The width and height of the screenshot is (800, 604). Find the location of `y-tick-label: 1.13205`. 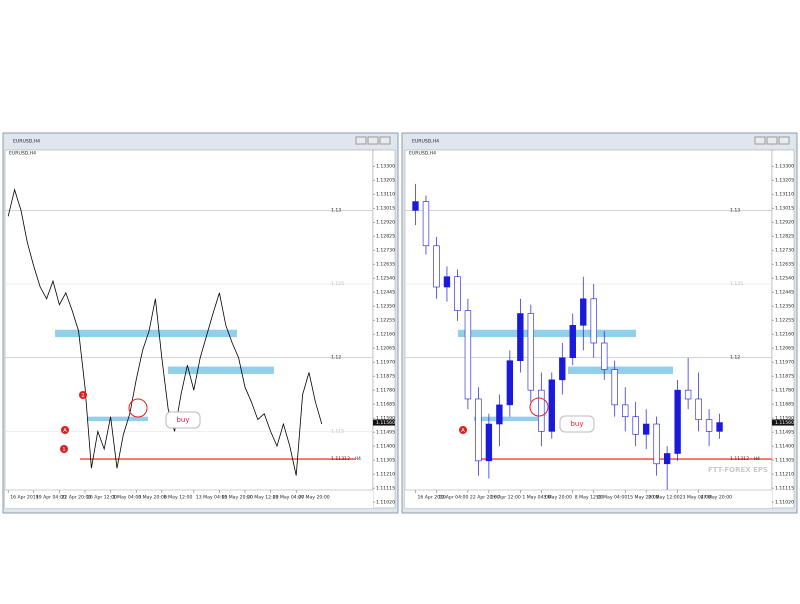

y-tick-label: 1.13205 is located at coordinates (784, 181).